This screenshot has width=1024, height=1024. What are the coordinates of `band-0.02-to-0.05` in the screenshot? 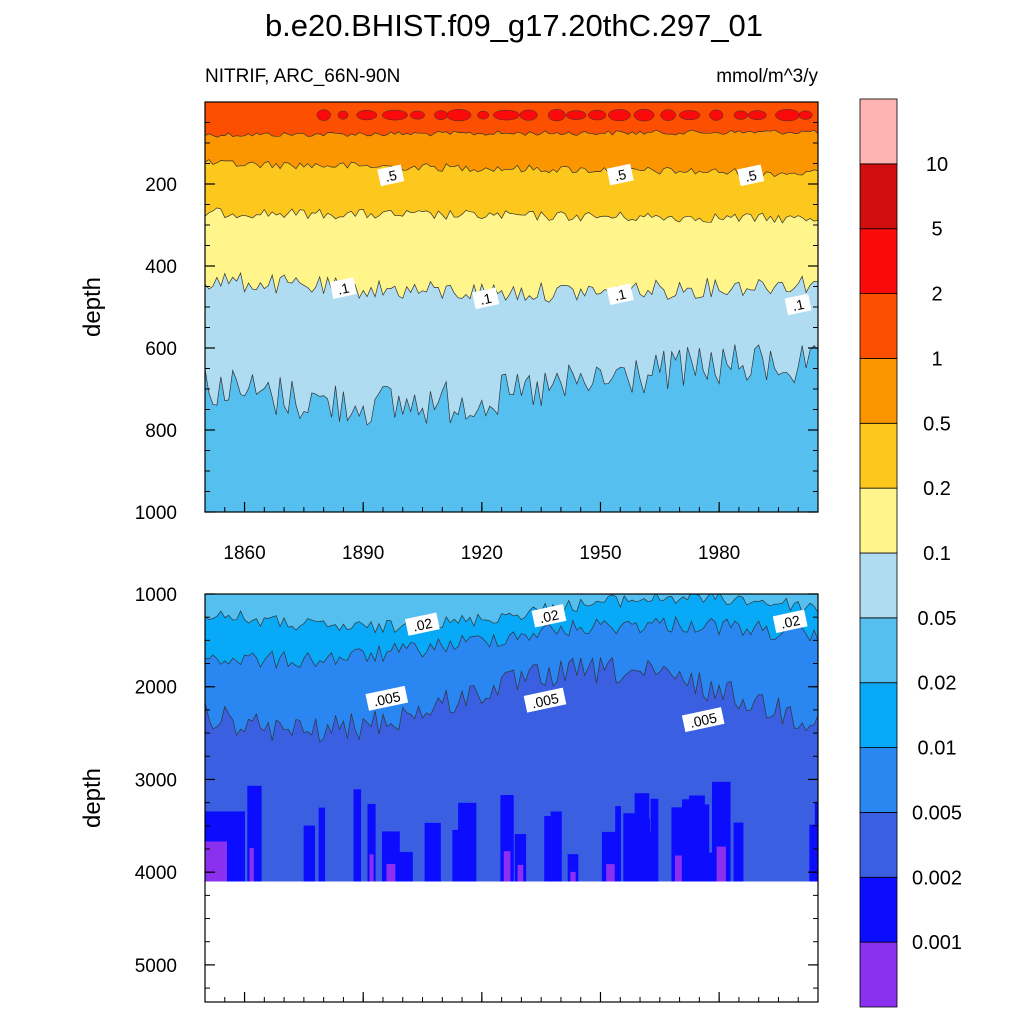 It's located at (511, 428).